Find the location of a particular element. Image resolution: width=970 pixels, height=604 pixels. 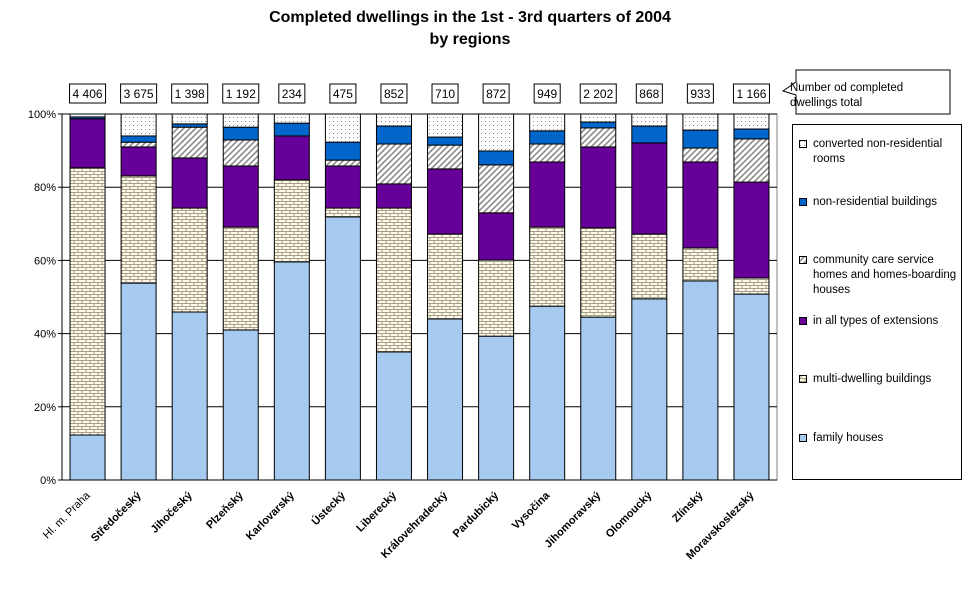

x-tick-label: Olomoucký is located at coordinates (629, 514).